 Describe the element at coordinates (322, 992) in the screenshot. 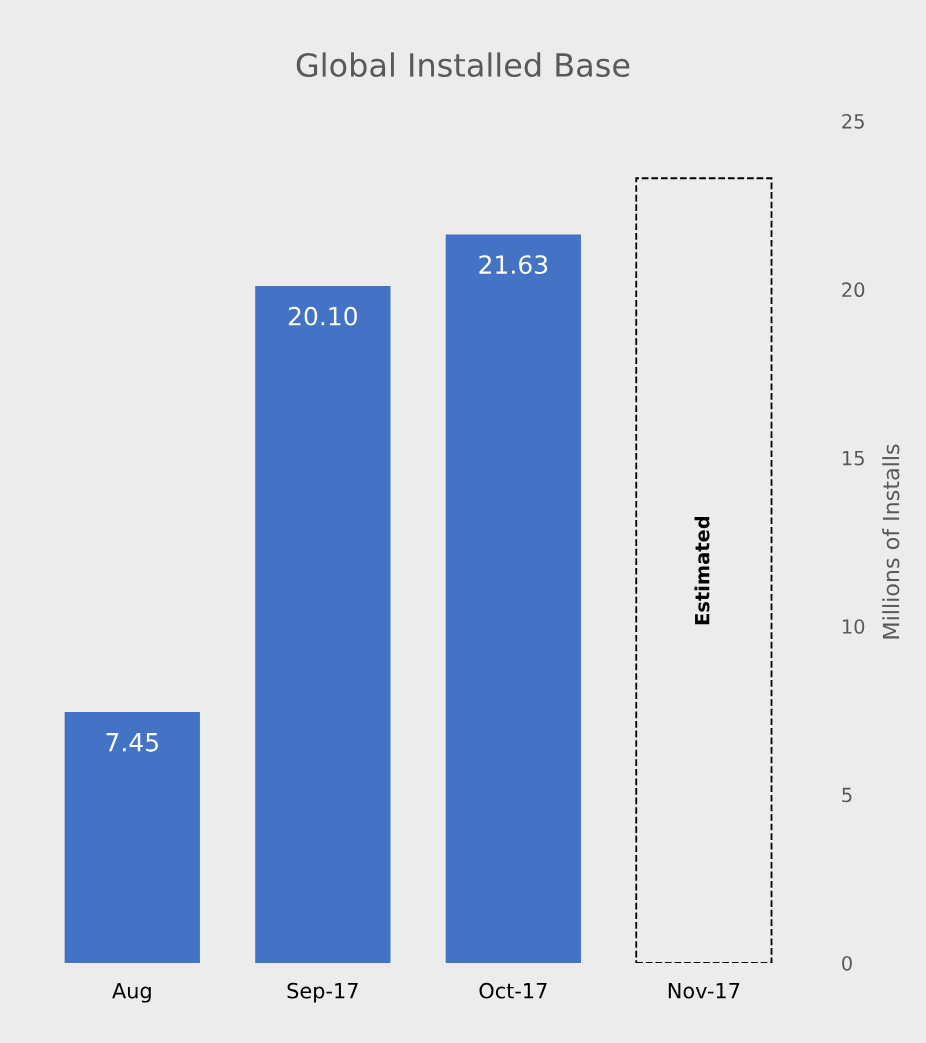

I see `x-tick-label: Sep-17` at that location.